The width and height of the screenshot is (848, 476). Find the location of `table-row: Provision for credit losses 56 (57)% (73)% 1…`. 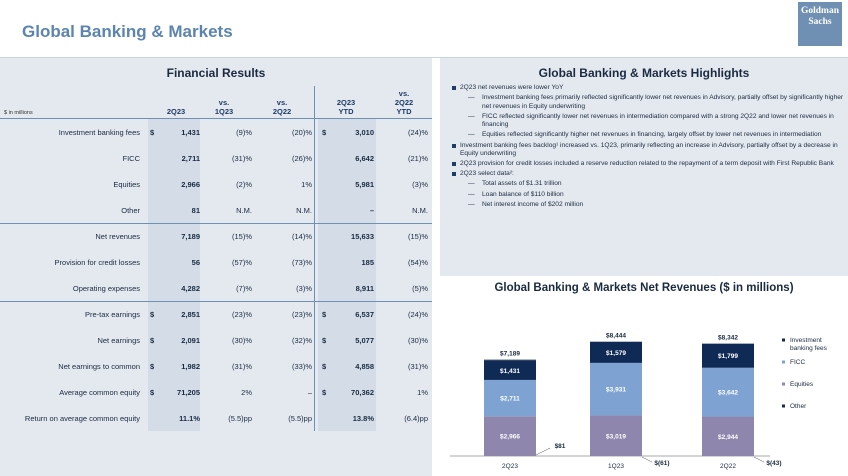

table-row: Provision for credit losses 56 (57)% (73)% 1… is located at coordinates (216, 262).